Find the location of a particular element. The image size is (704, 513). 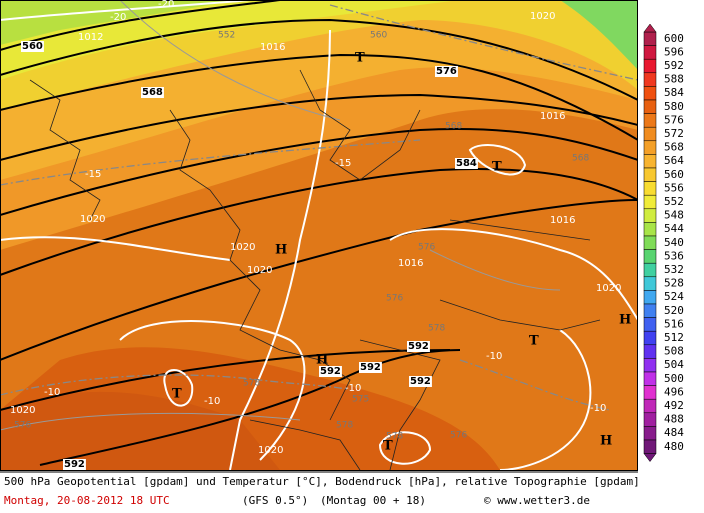

colorbar-label: 504 is located at coordinates (674, 364).